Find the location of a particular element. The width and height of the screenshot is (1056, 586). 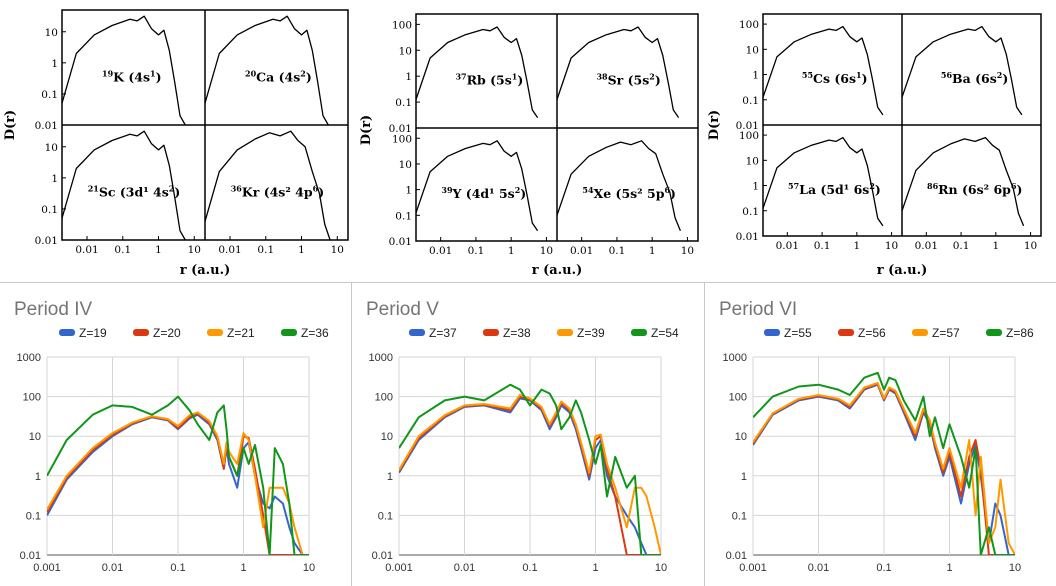

legend-label: Z=39 is located at coordinates (591, 333).